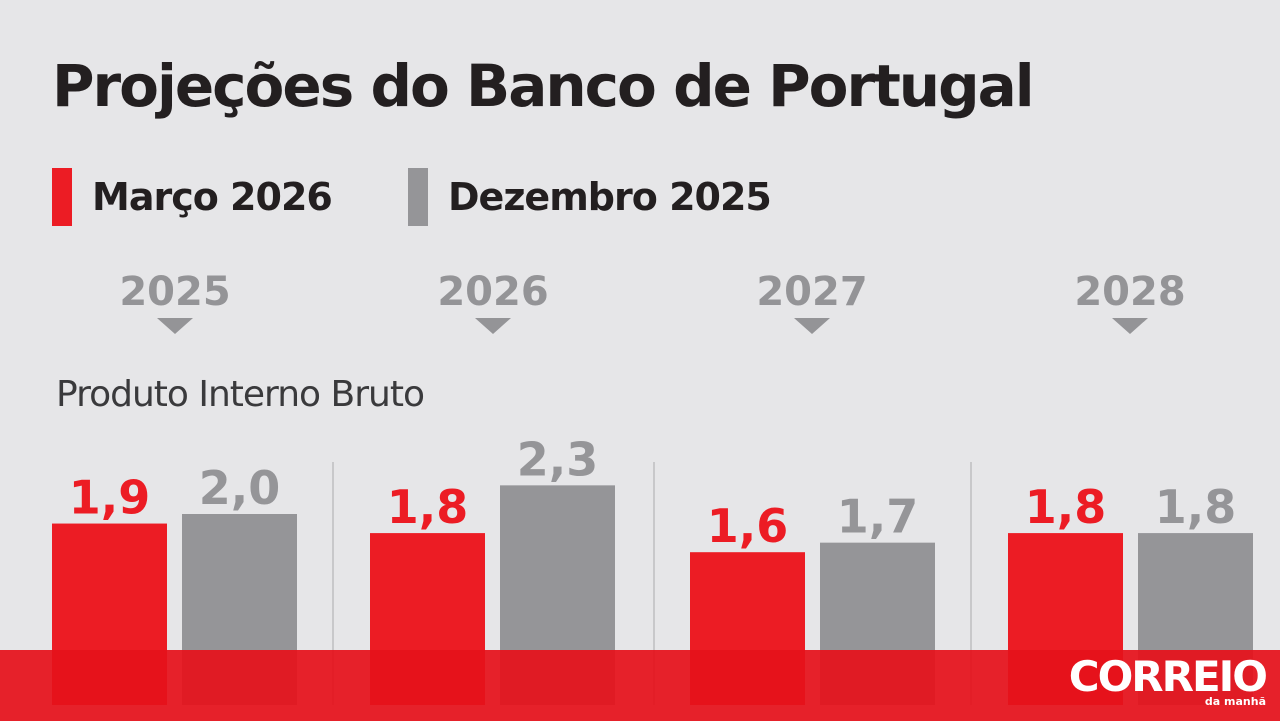 This screenshot has height=721, width=1280. Describe the element at coordinates (240, 394) in the screenshot. I see `metric-label: Produto Interno Bruto` at that location.